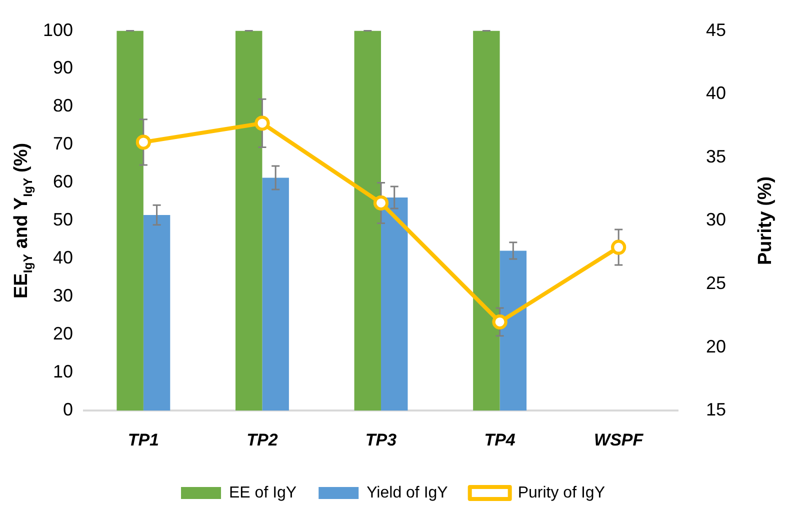 The width and height of the screenshot is (786, 511). Describe the element at coordinates (562, 493) in the screenshot. I see `legend-label: Purity of IgY` at that location.